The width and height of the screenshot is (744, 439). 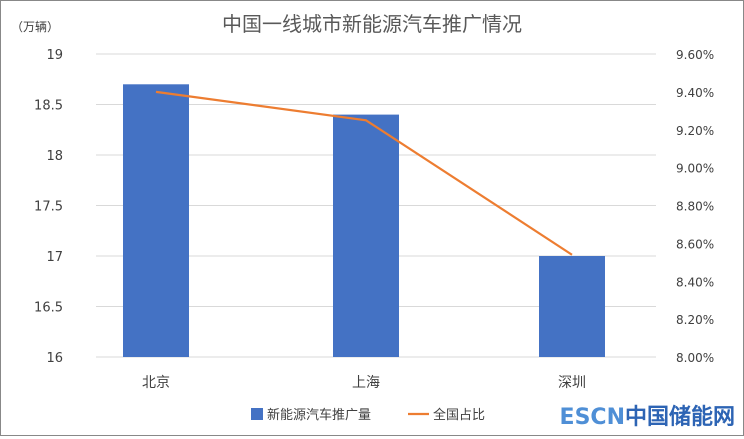 I want to click on y-tick-label: 16.5, so click(x=48, y=308).